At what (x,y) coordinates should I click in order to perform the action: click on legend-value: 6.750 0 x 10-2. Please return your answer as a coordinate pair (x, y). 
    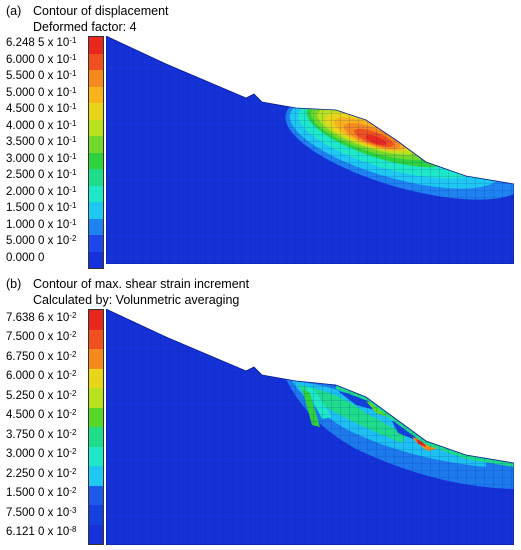
    Looking at the image, I should click on (41, 356).